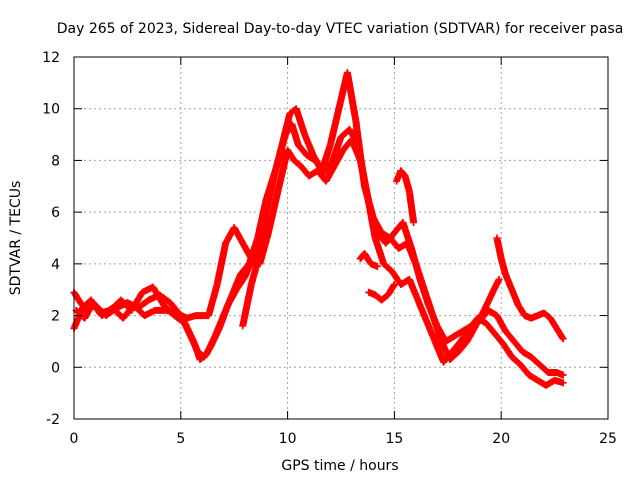 Image resolution: width=640 pixels, height=480 pixels. Describe the element at coordinates (16, 238) in the screenshot. I see `y-axis-label: SDTVAR / TECUs` at that location.